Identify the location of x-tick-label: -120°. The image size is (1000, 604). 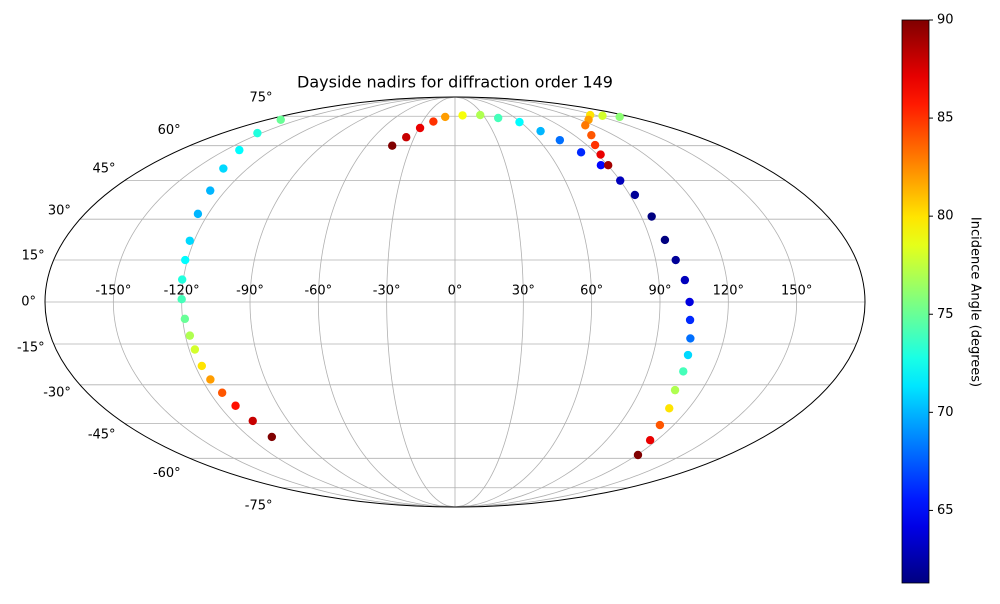
(182, 291).